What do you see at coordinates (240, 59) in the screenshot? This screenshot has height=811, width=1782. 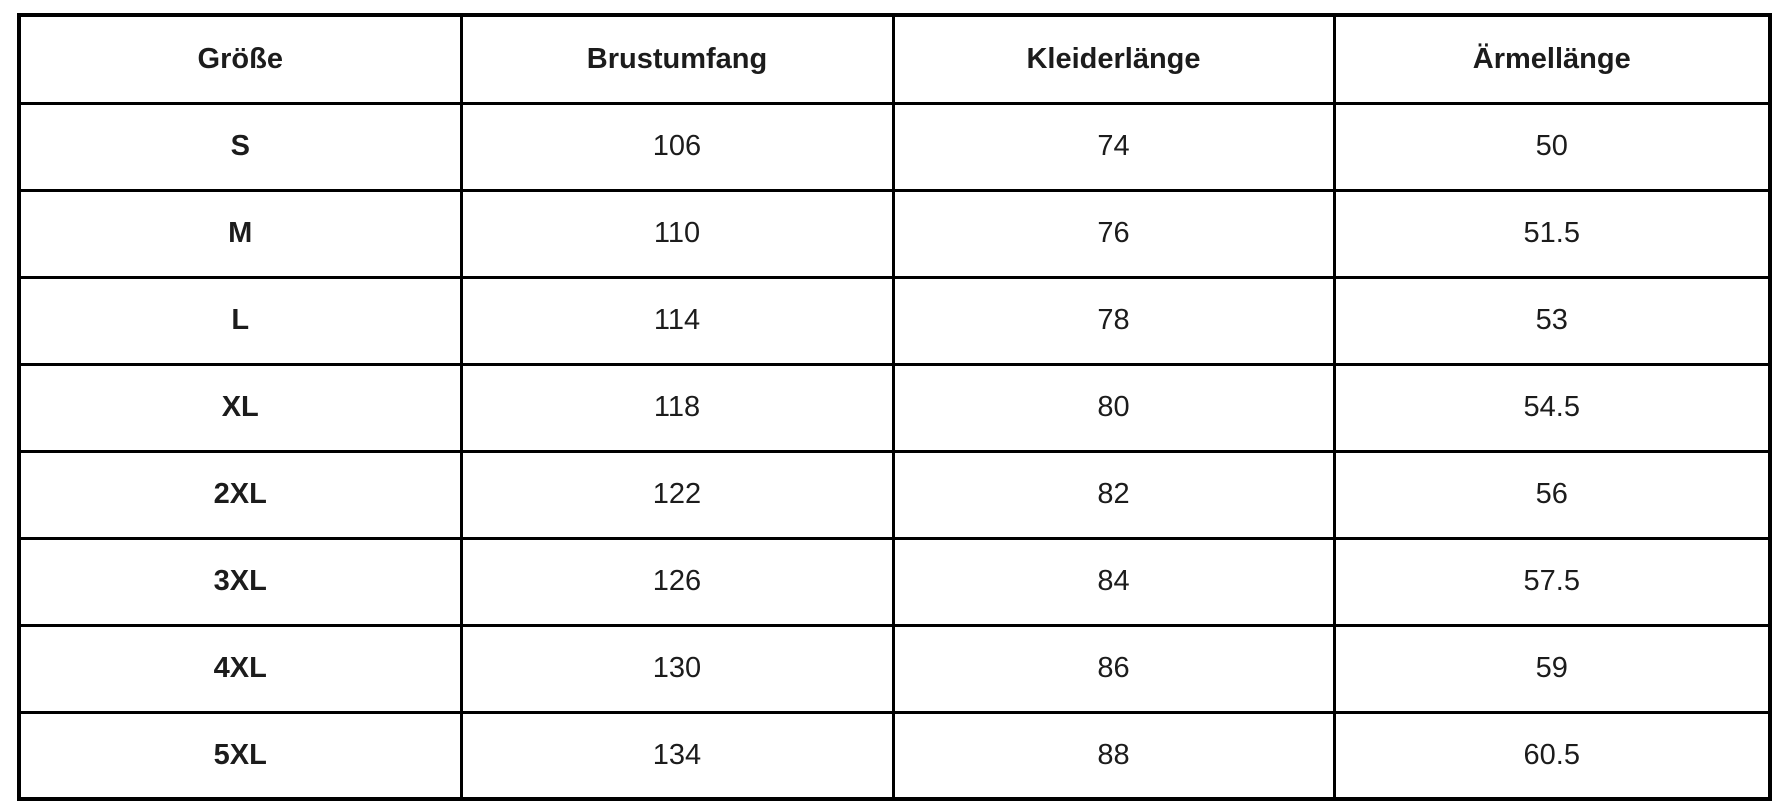 I see `column-header-groesse: Größe` at bounding box center [240, 59].